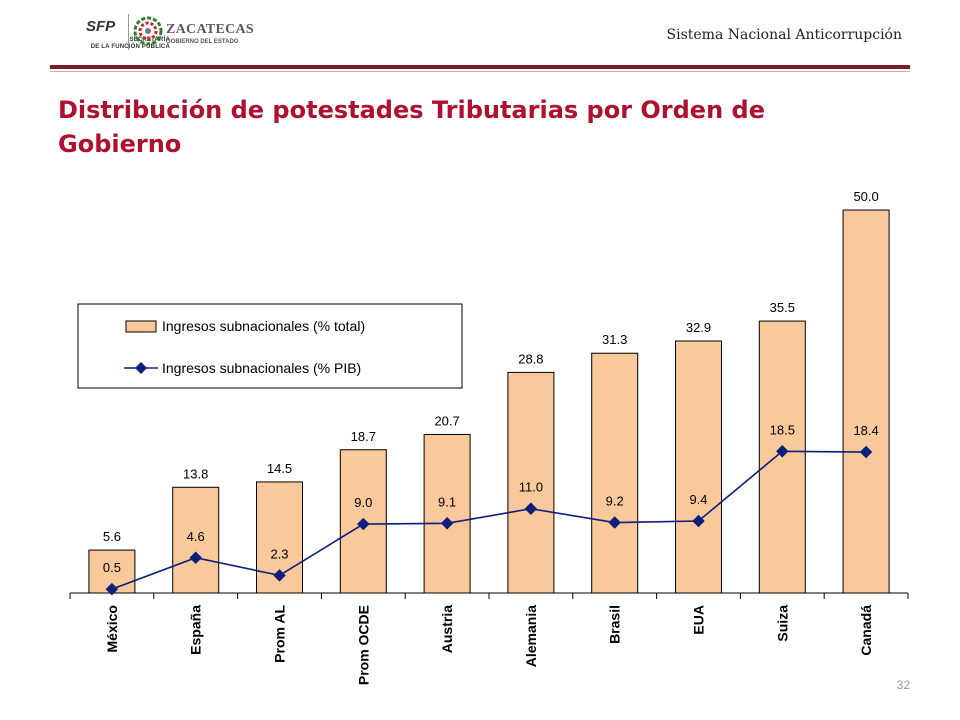 Image resolution: width=960 pixels, height=720 pixels. Describe the element at coordinates (865, 430) in the screenshot. I see `line-value-label-10: 18.4` at that location.